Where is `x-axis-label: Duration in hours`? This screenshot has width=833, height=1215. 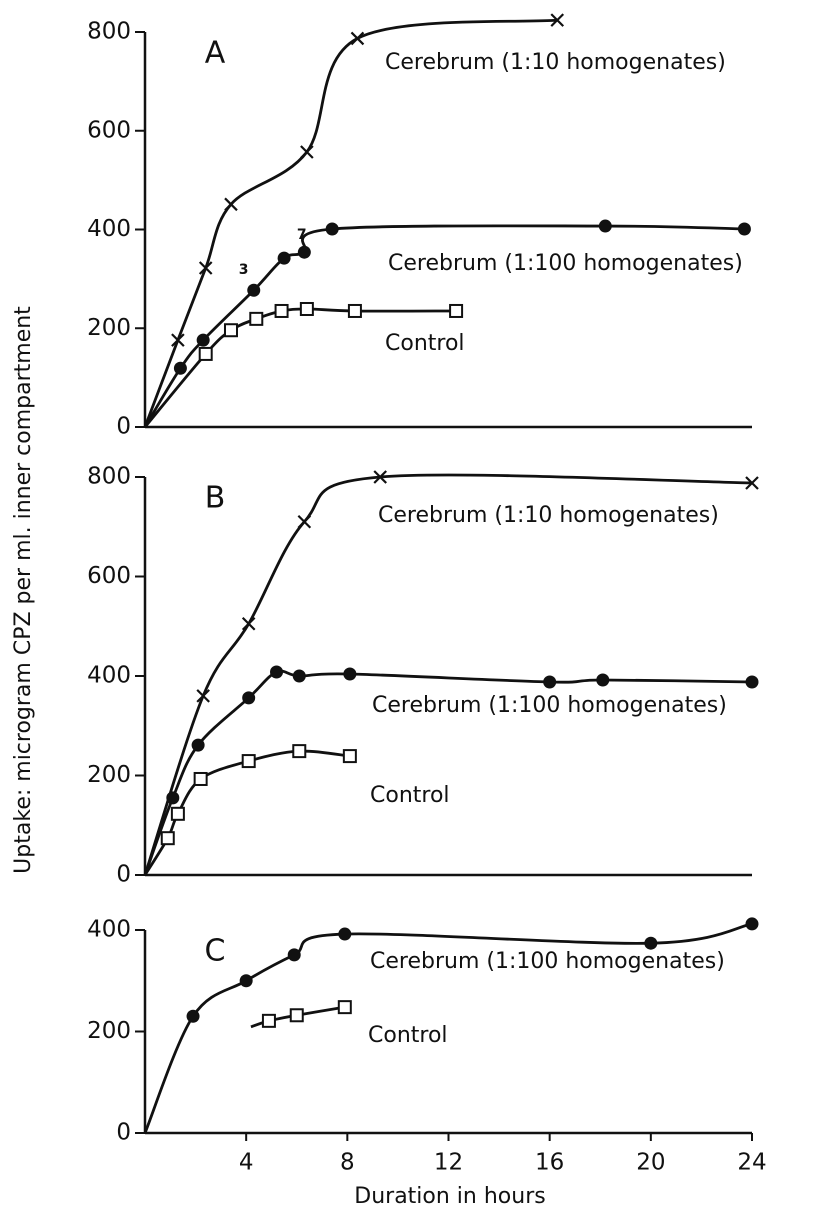 x-axis-label: Duration in hours is located at coordinates (449, 1196).